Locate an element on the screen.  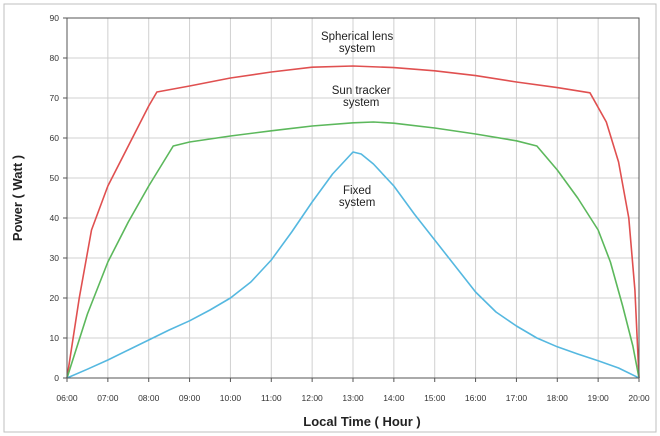
x-tick-label: 07:00 is located at coordinates (108, 398).